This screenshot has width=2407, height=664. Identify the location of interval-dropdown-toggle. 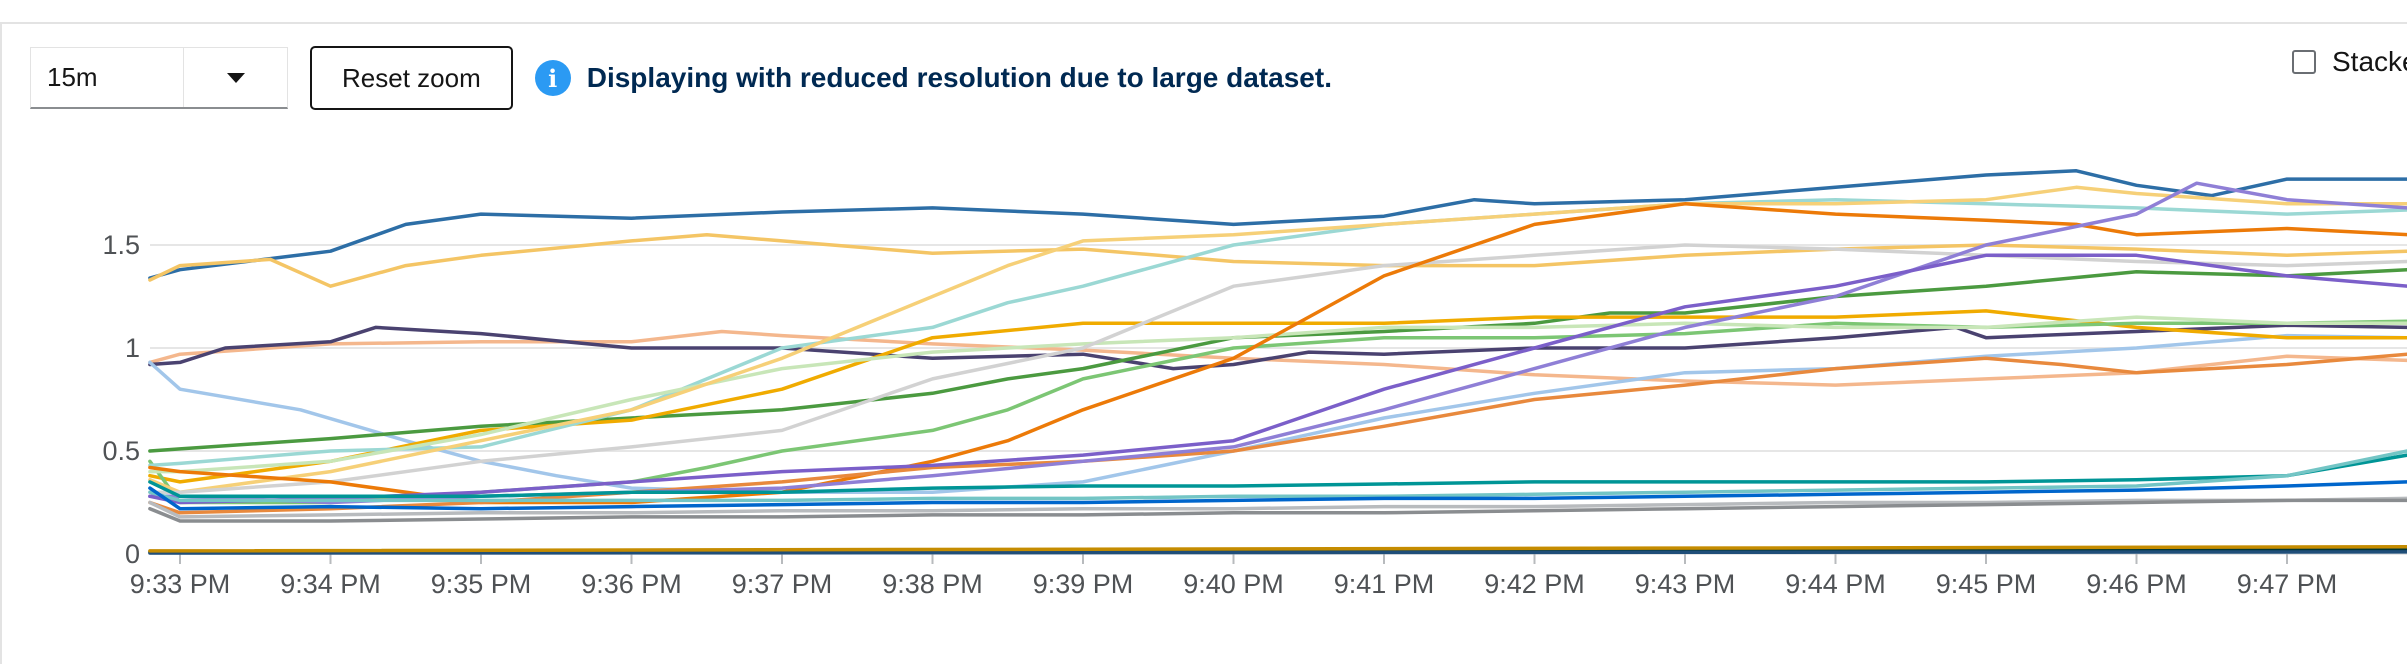
(235, 77).